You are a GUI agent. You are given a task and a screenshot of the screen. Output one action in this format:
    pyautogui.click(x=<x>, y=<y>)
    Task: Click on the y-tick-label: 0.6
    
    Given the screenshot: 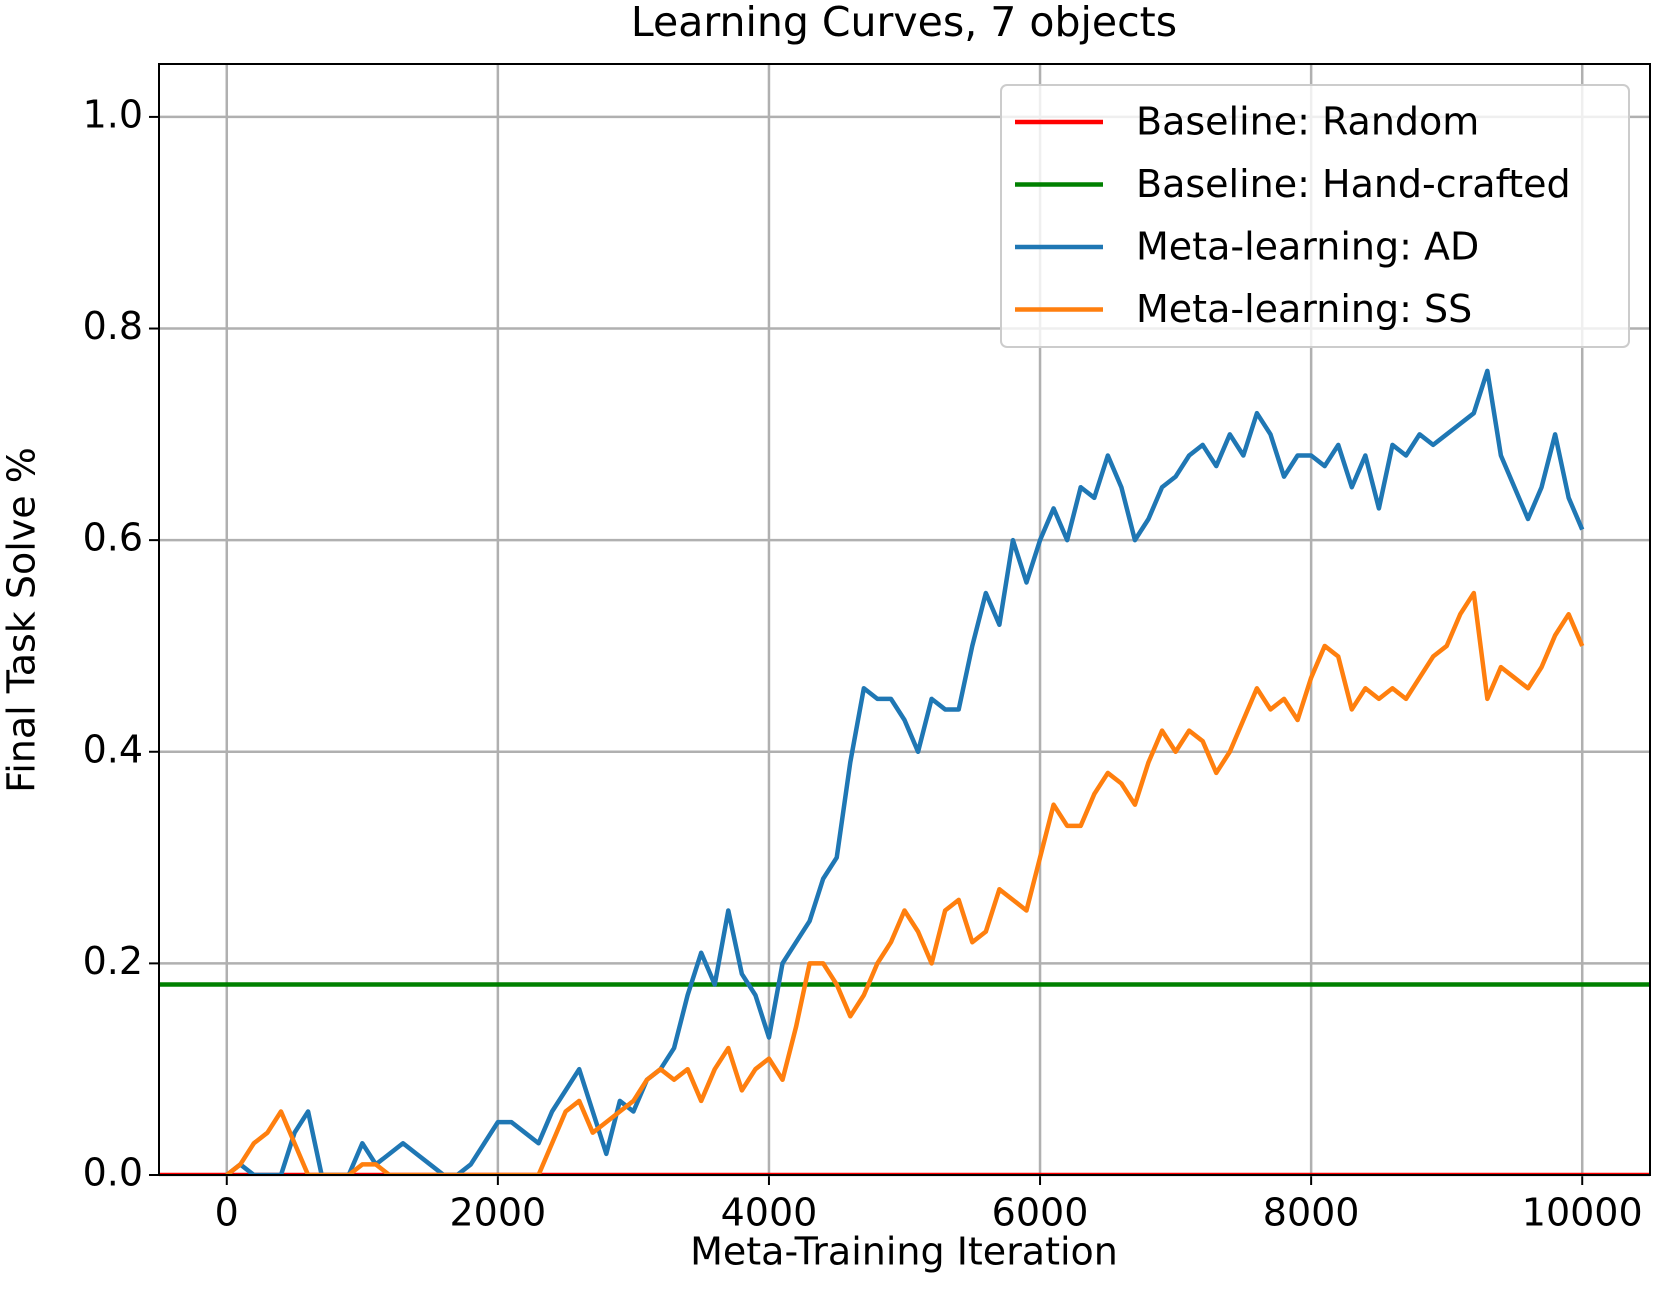 What is the action you would take?
    pyautogui.click(x=113, y=538)
    